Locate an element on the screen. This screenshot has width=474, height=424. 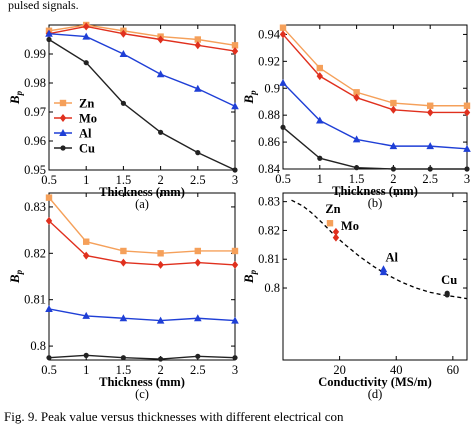
series-line-mo is located at coordinates (374, 73).